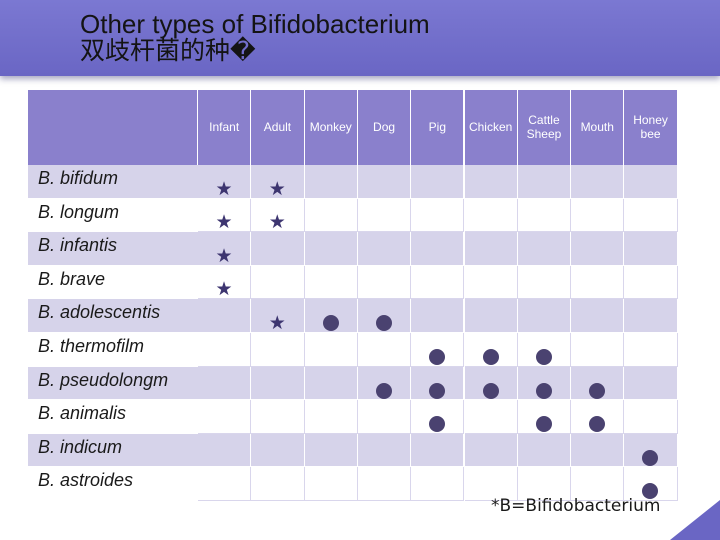 The height and width of the screenshot is (540, 720). I want to click on column-header-8: Honey bee, so click(651, 127).